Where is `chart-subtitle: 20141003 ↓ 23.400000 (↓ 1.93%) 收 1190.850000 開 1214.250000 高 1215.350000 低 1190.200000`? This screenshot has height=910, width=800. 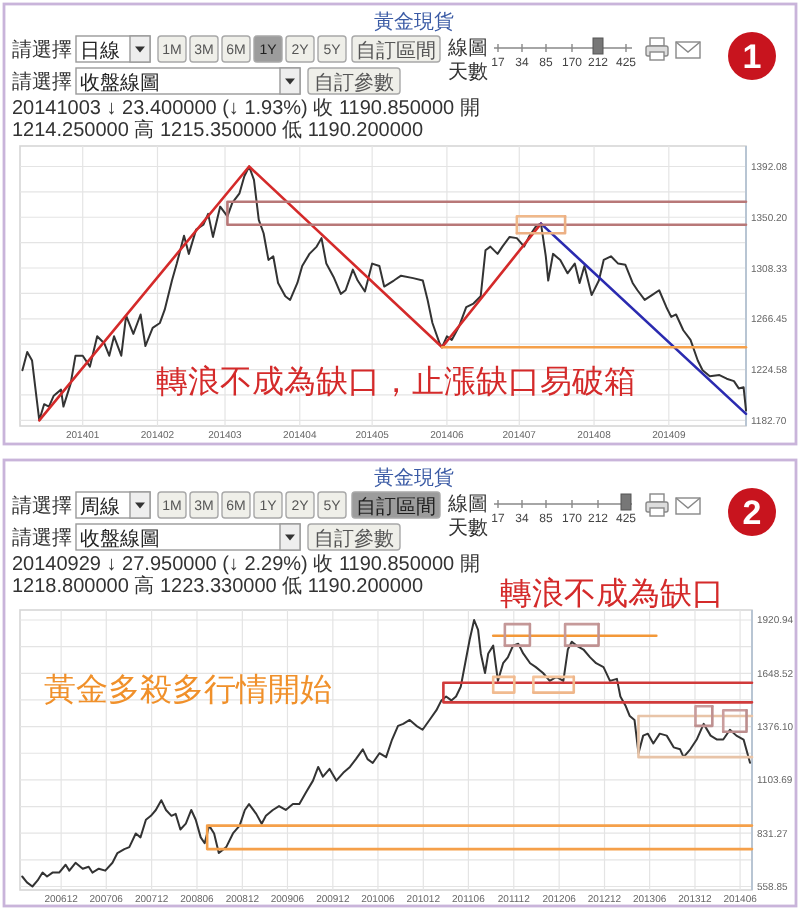
chart-subtitle: 20141003 ↓ 23.400000 (↓ 1.93%) 收 1190.850000 開 1214.250000 高 1215.350000 低 1190.200000 is located at coordinates (246, 120).